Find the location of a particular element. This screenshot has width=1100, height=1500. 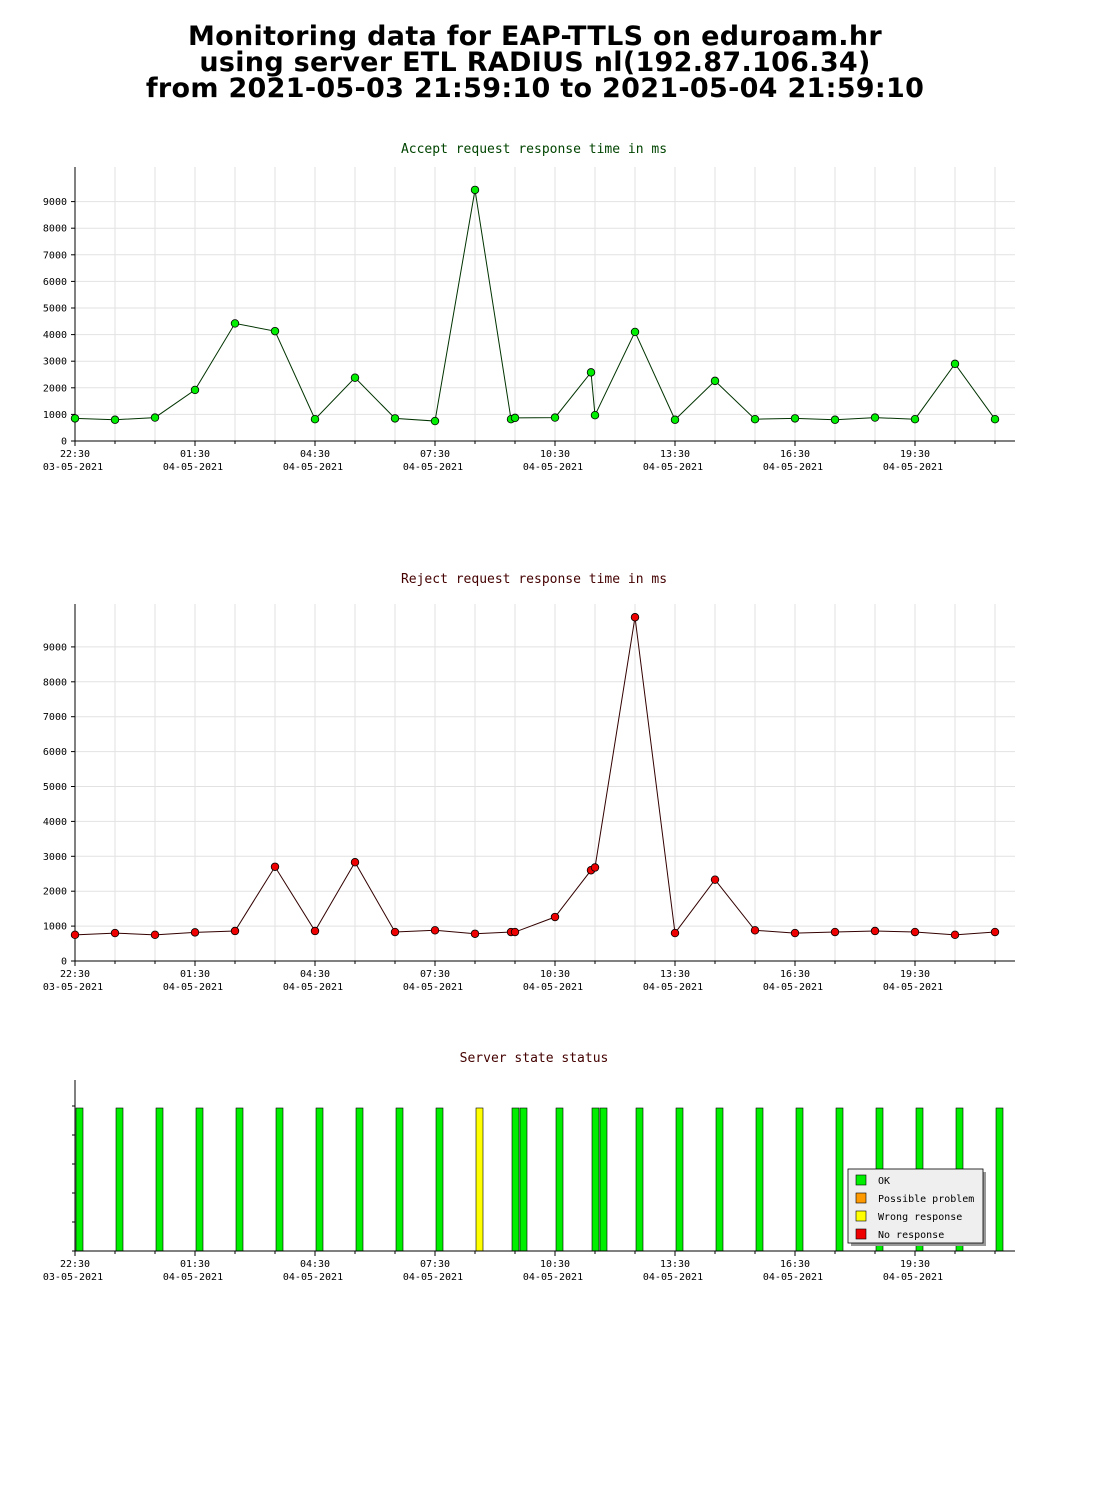

y-tick-label: 7000 is located at coordinates (55, 255).